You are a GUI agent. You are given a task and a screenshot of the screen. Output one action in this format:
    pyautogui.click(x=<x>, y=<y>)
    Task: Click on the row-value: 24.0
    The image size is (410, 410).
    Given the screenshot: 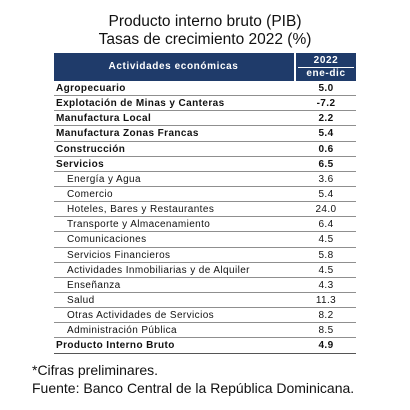 What is the action you would take?
    pyautogui.click(x=326, y=210)
    